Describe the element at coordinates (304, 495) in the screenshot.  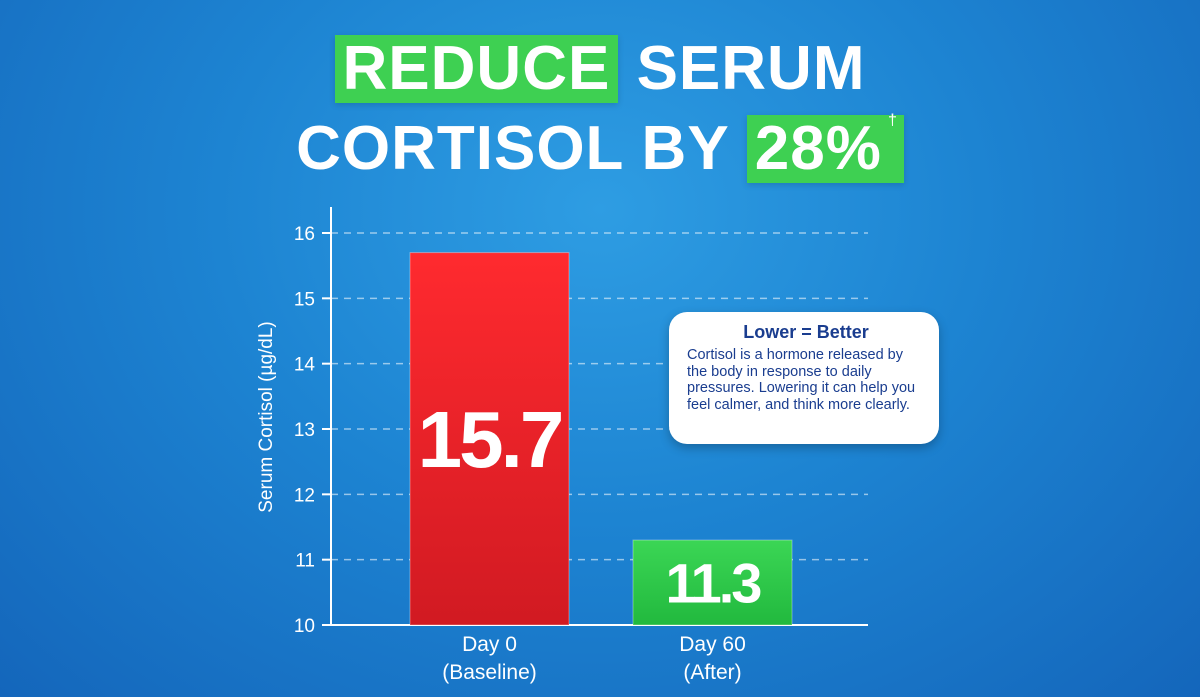
I see `y-tick-label: 12` at that location.